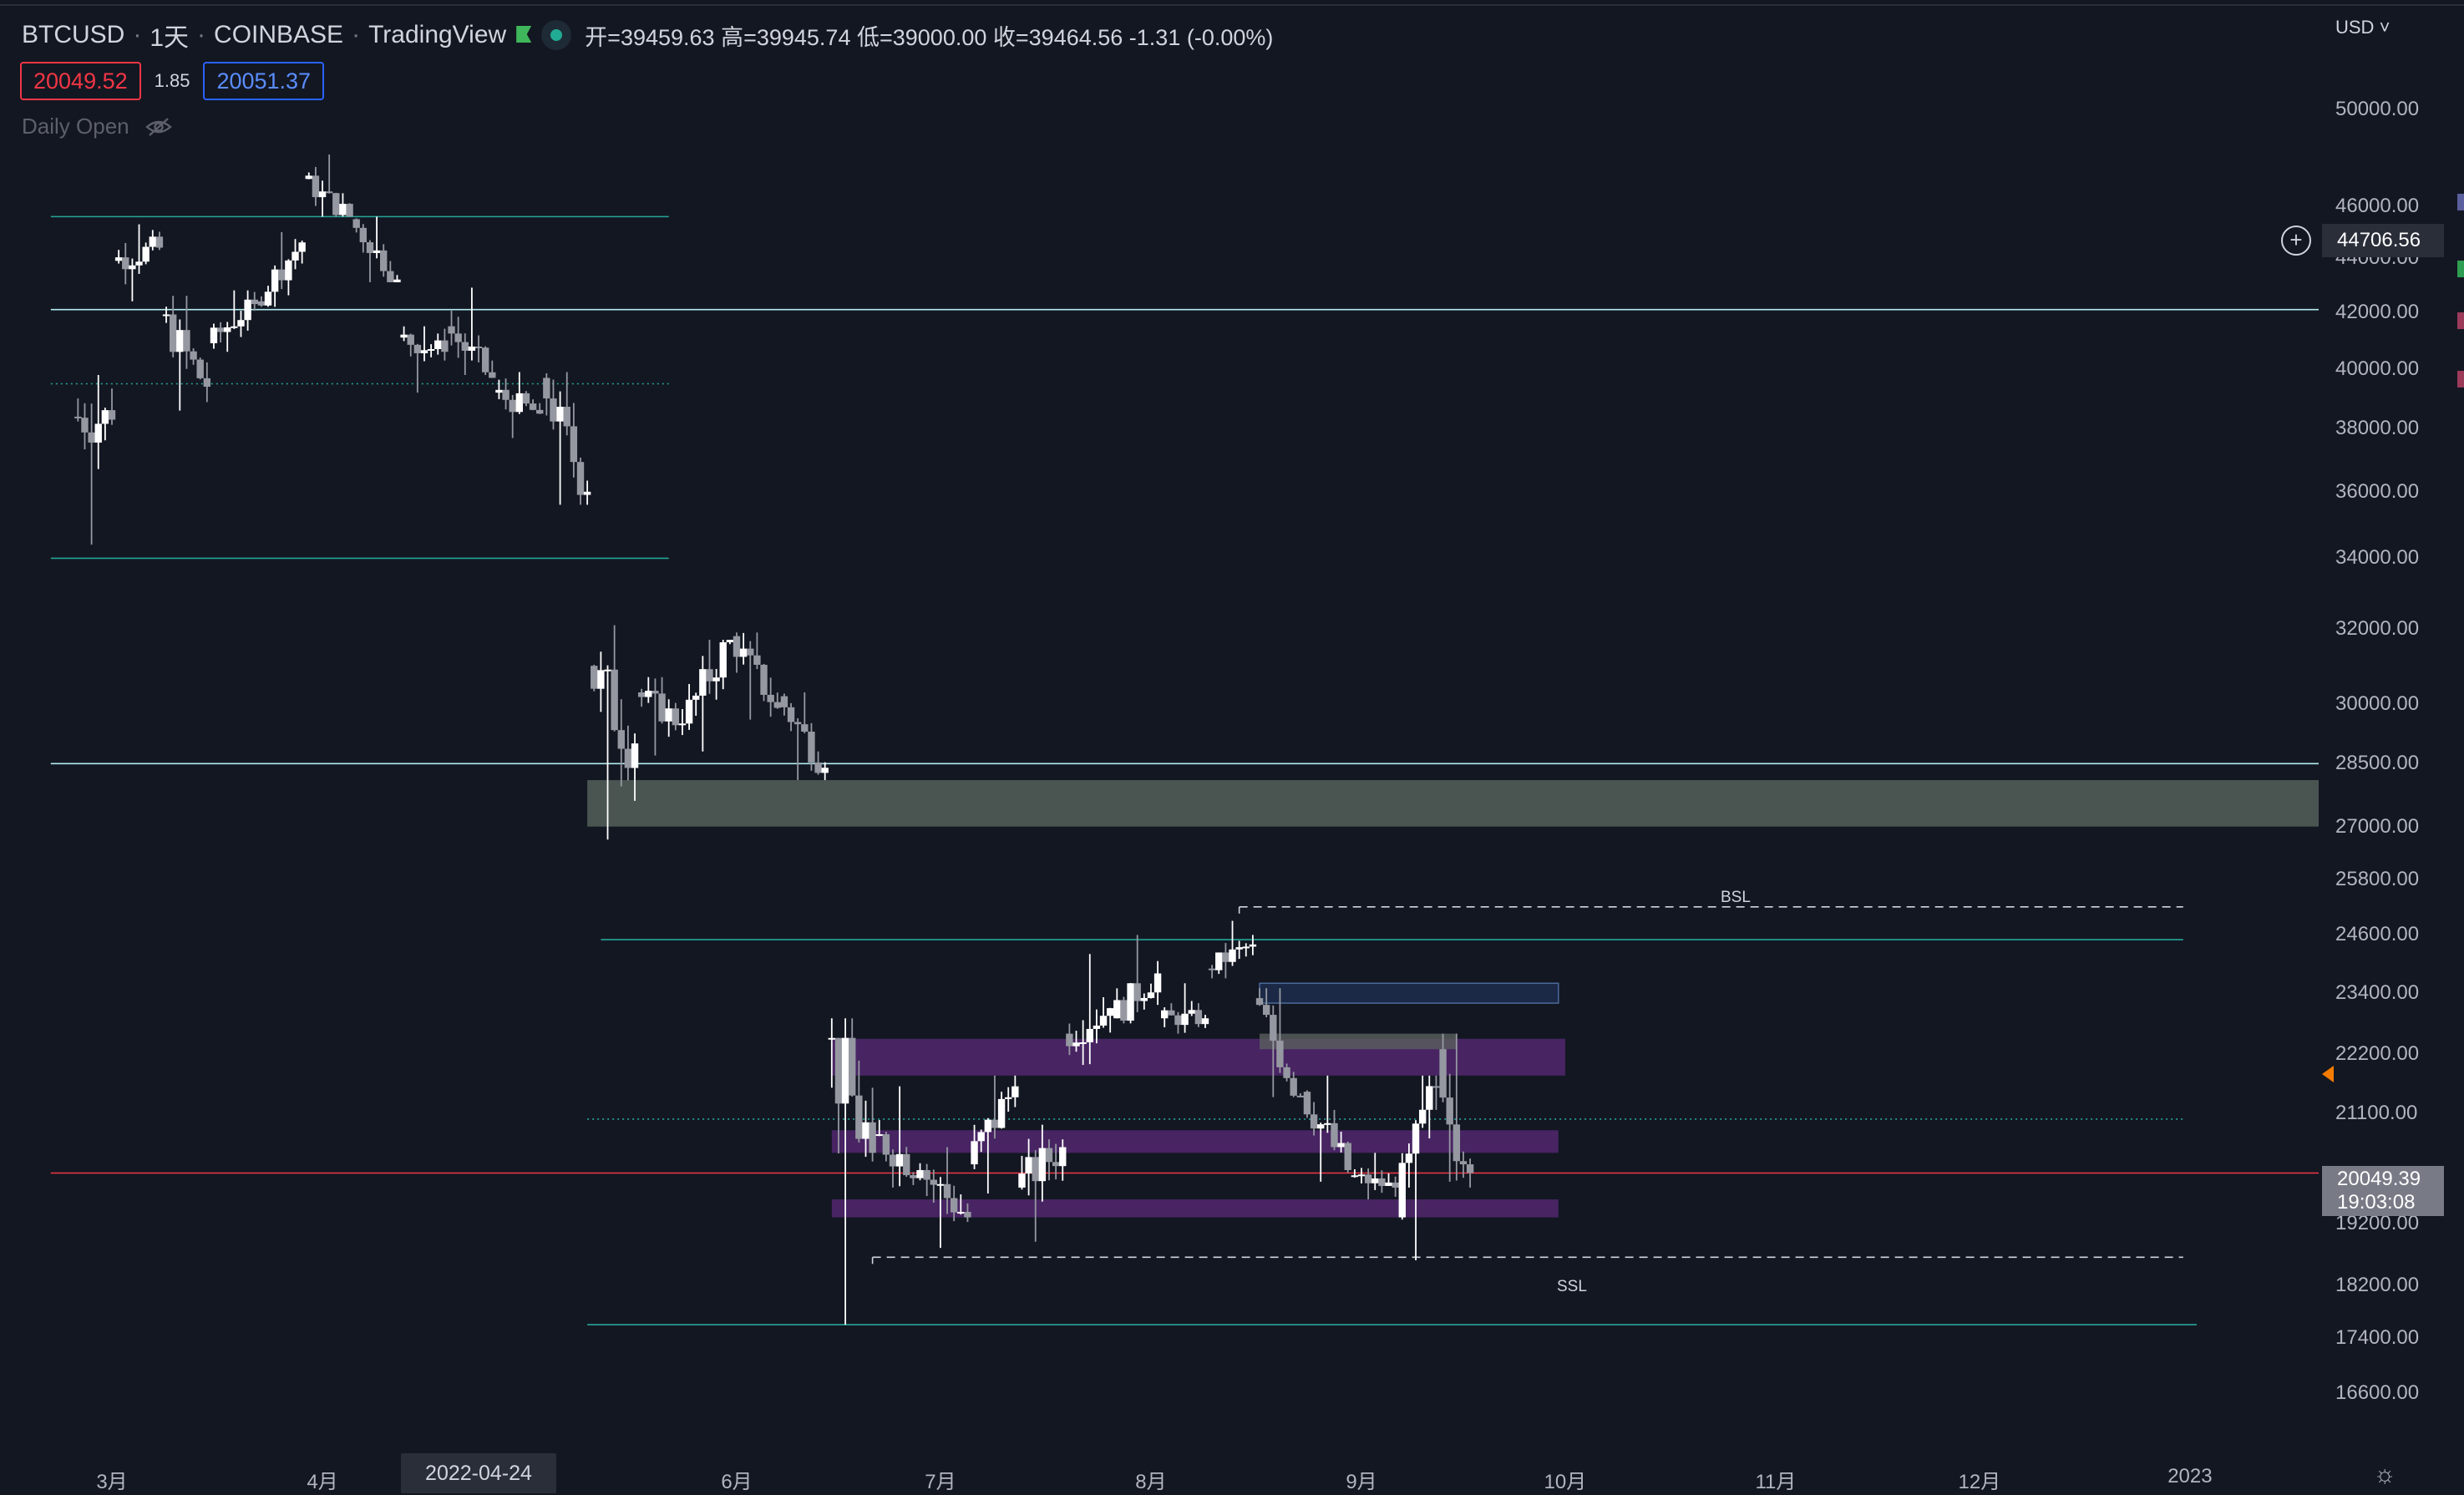 The height and width of the screenshot is (1495, 2464). Describe the element at coordinates (2378, 368) in the screenshot. I see `price-tick-label: 40000.00` at that location.